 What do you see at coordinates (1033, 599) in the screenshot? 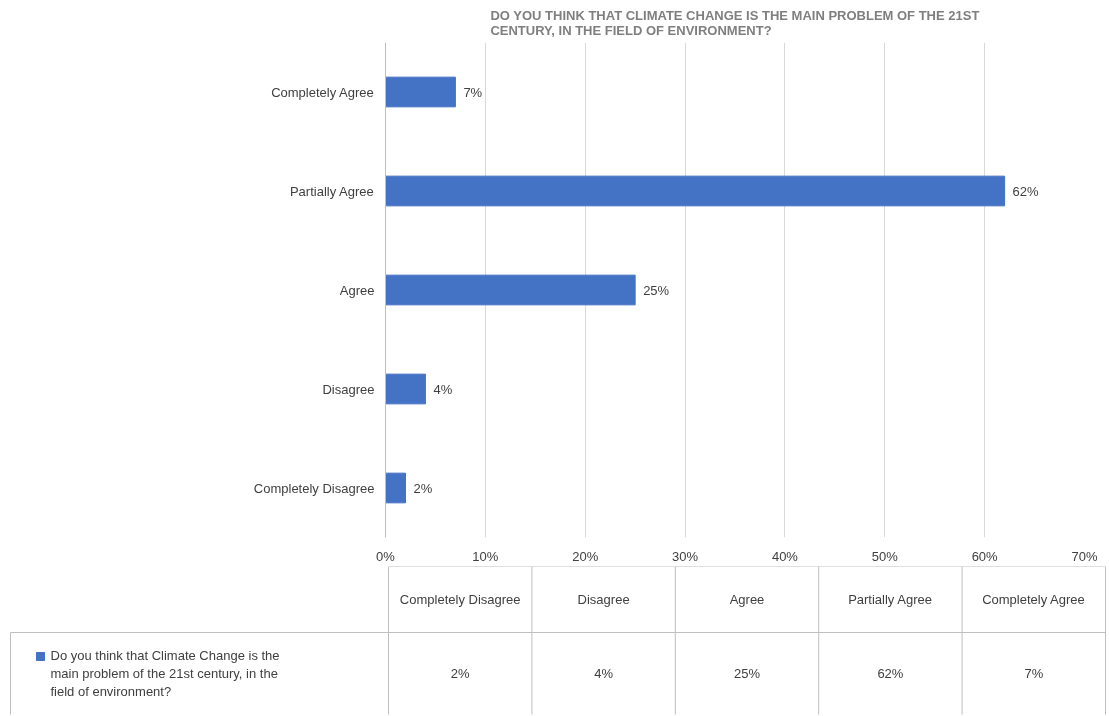
I see `category-label: Completely Agree` at bounding box center [1033, 599].